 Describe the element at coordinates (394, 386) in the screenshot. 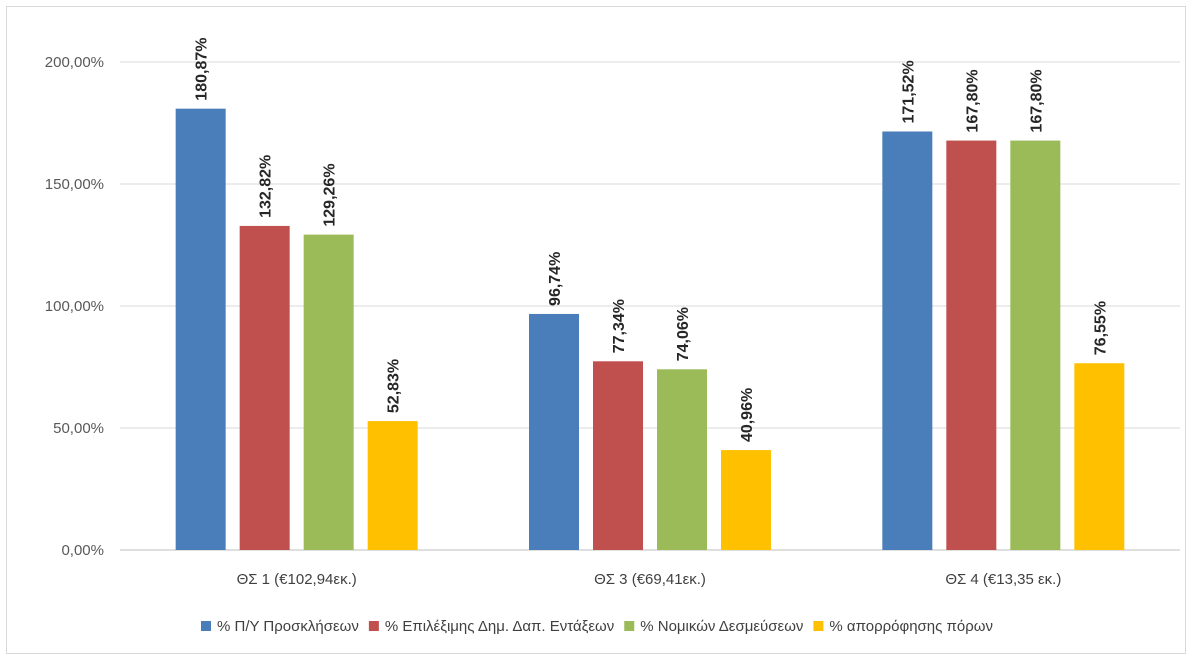

I see `data-label: 52,83%` at that location.